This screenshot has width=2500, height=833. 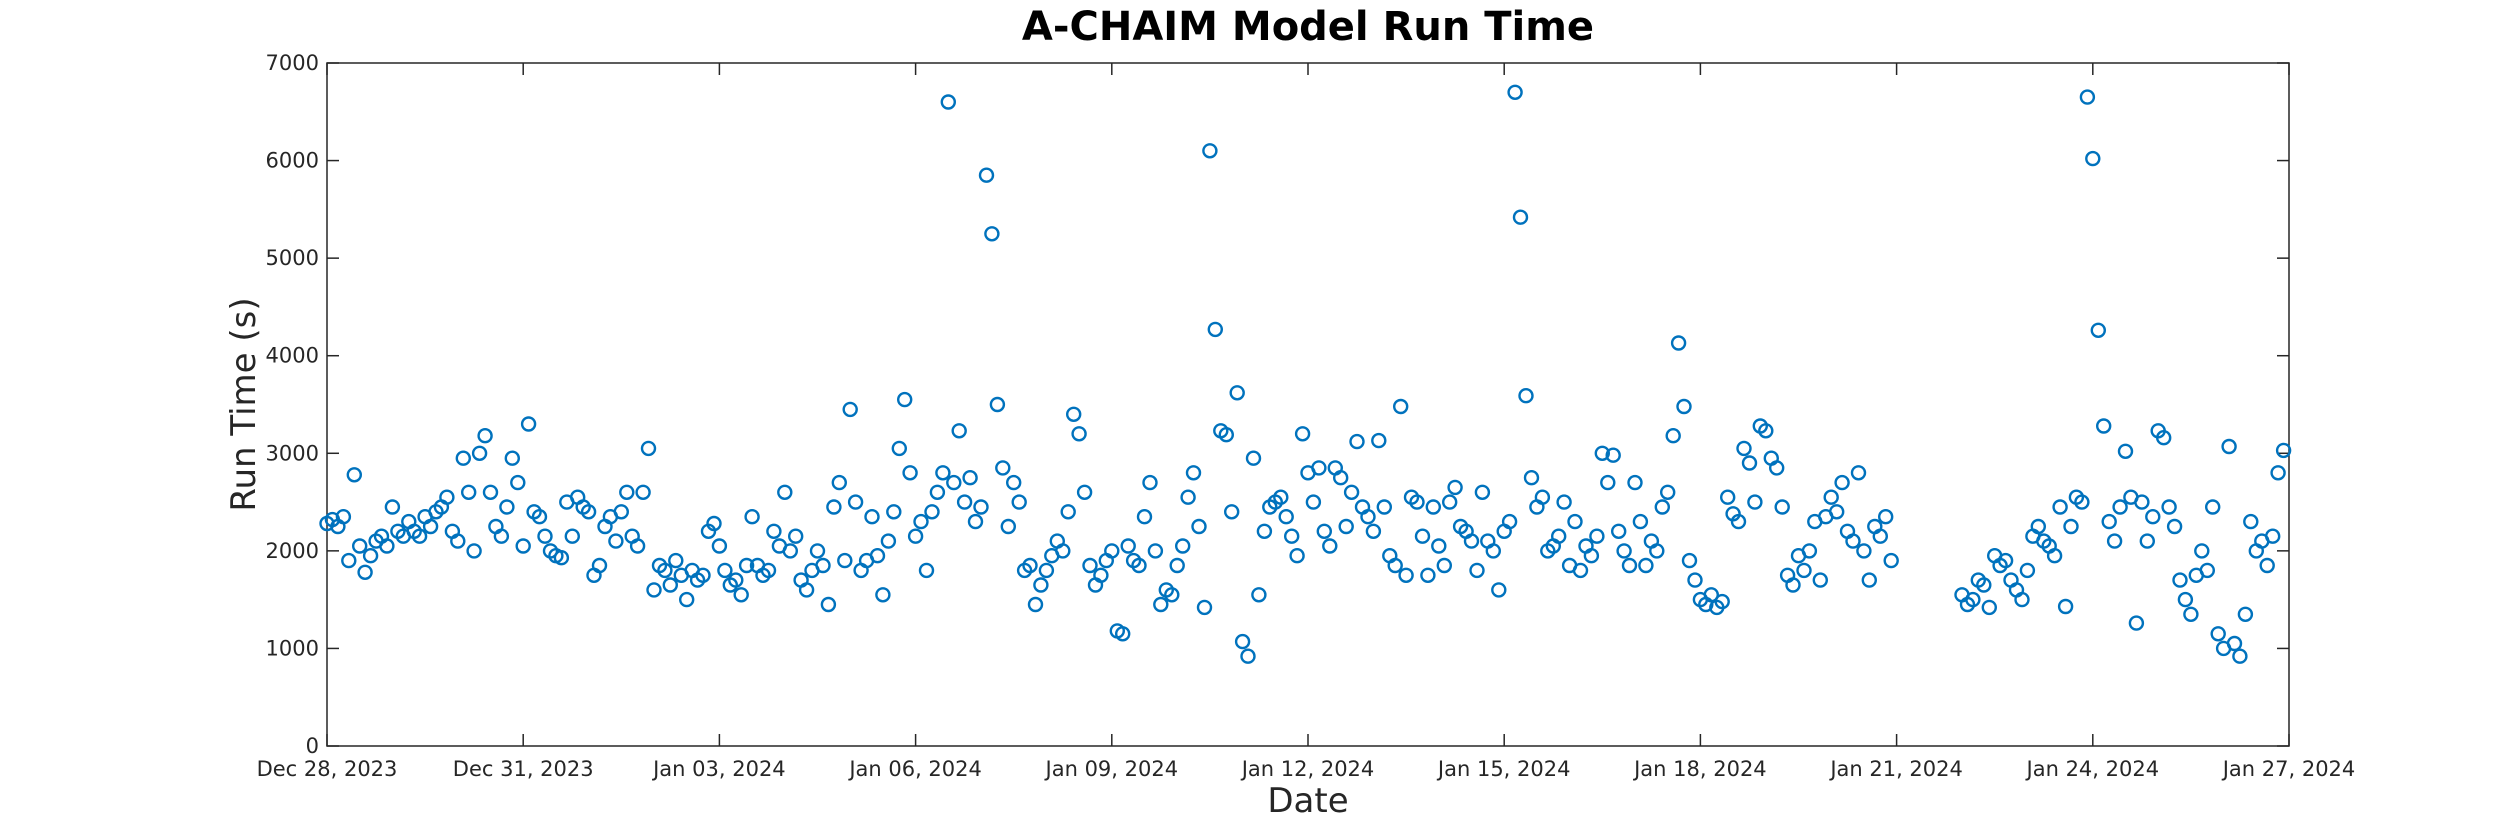 I want to click on y-tick-label: 4000, so click(x=292, y=356).